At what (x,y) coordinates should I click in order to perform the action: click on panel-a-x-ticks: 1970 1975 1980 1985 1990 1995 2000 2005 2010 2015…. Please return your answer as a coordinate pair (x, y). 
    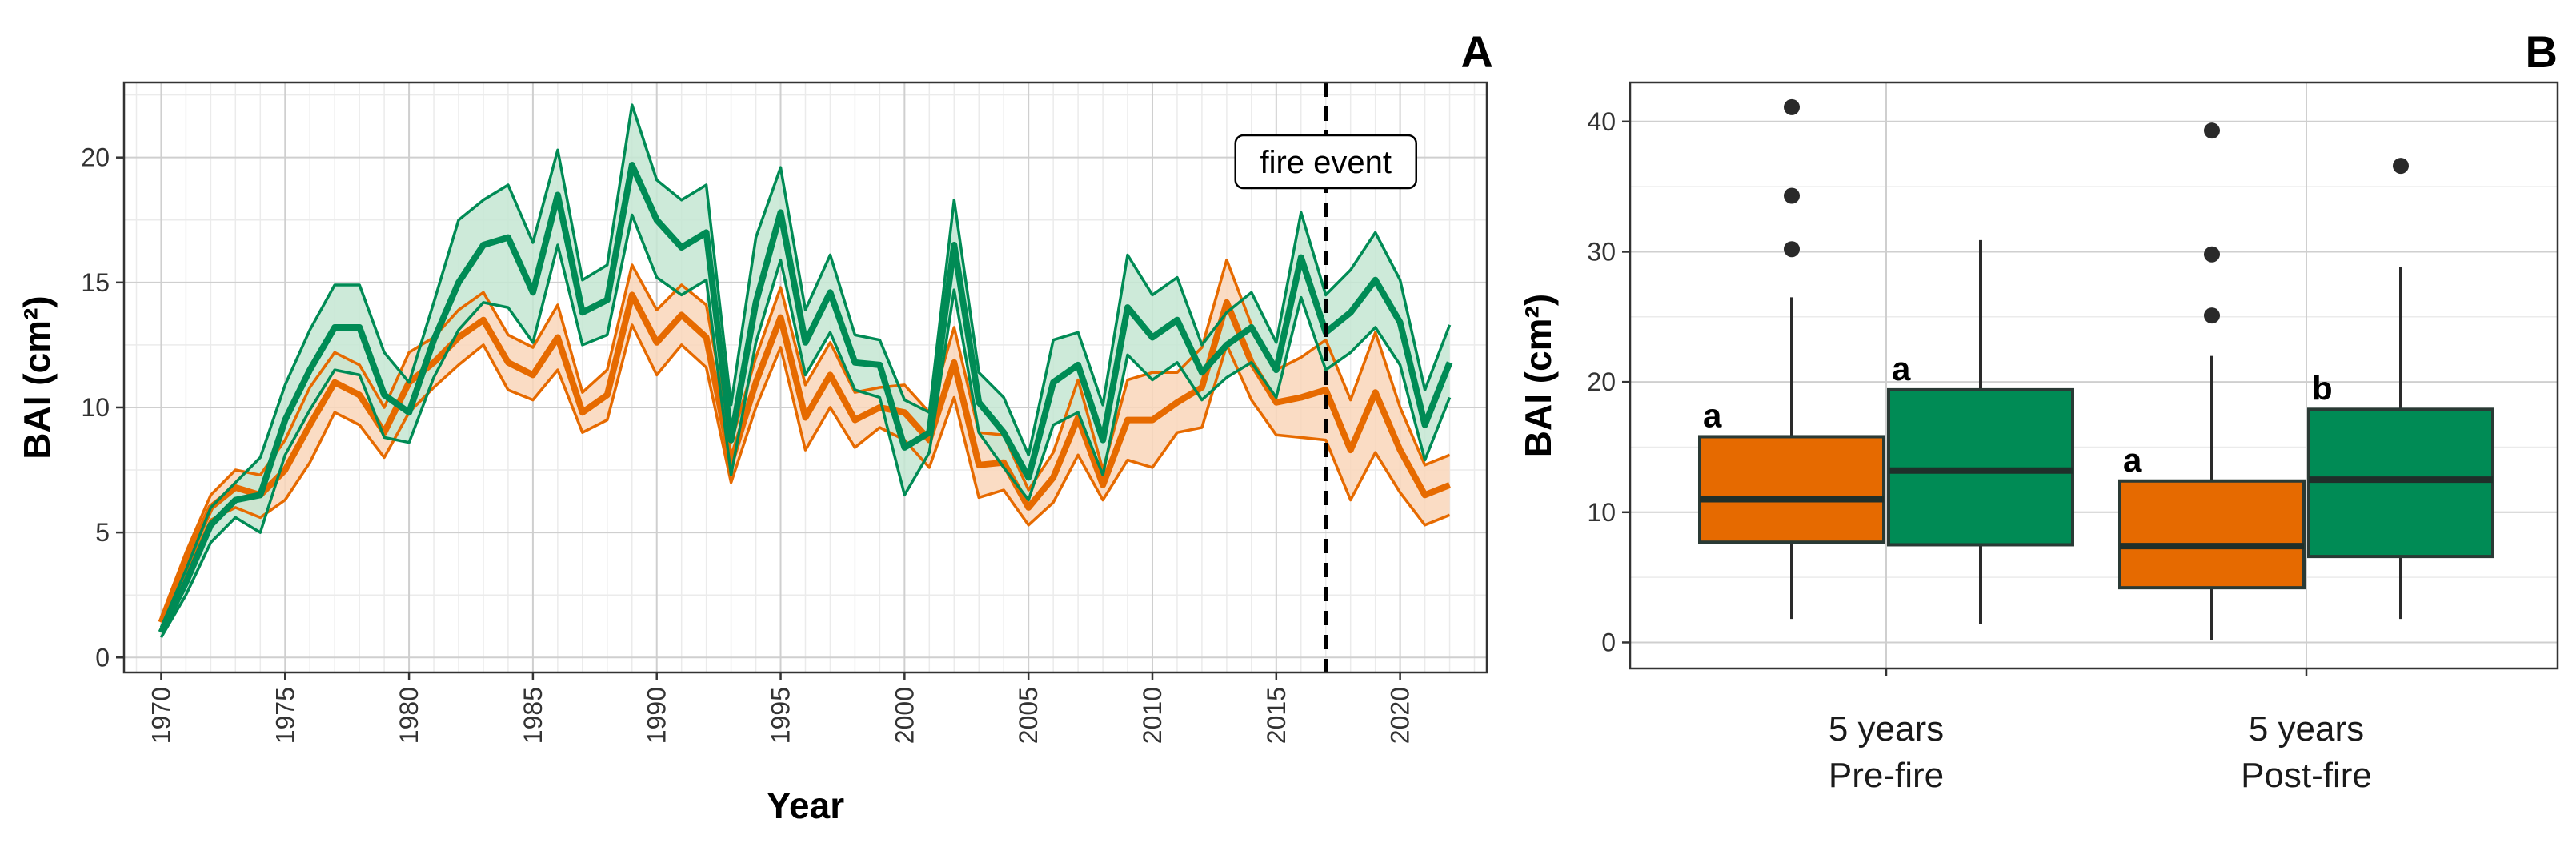
    Looking at the image, I should click on (780, 708).